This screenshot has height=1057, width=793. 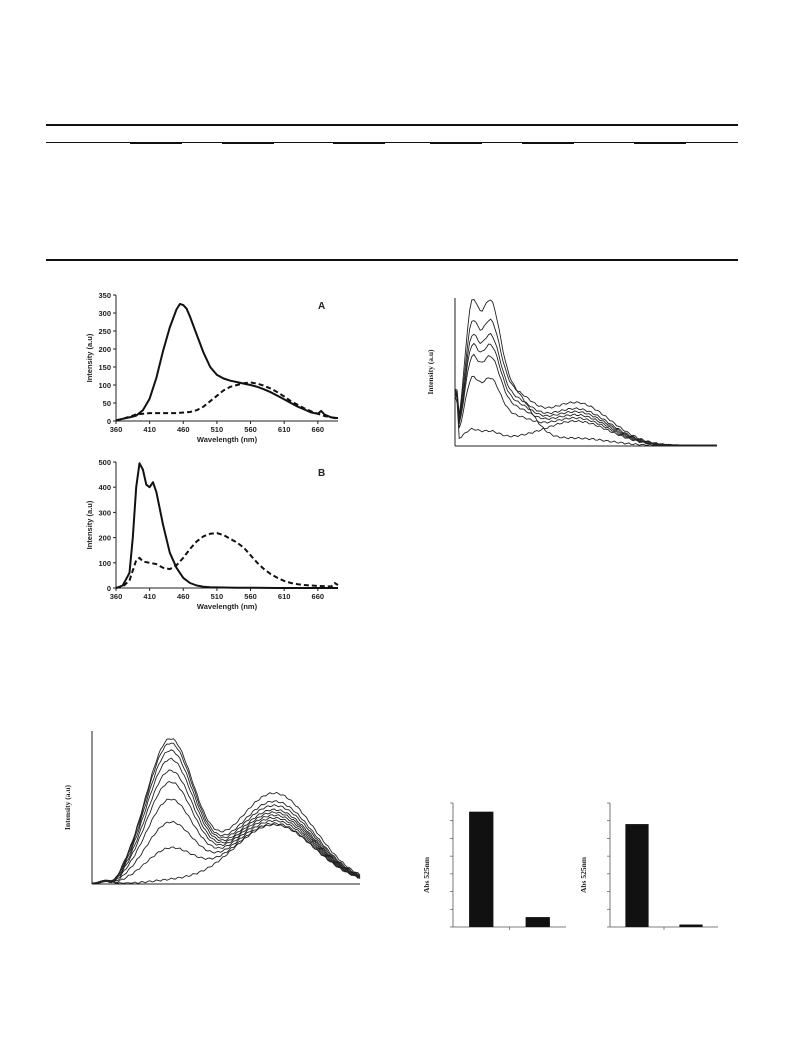 I want to click on y-tick-label: 50, so click(x=107, y=403).